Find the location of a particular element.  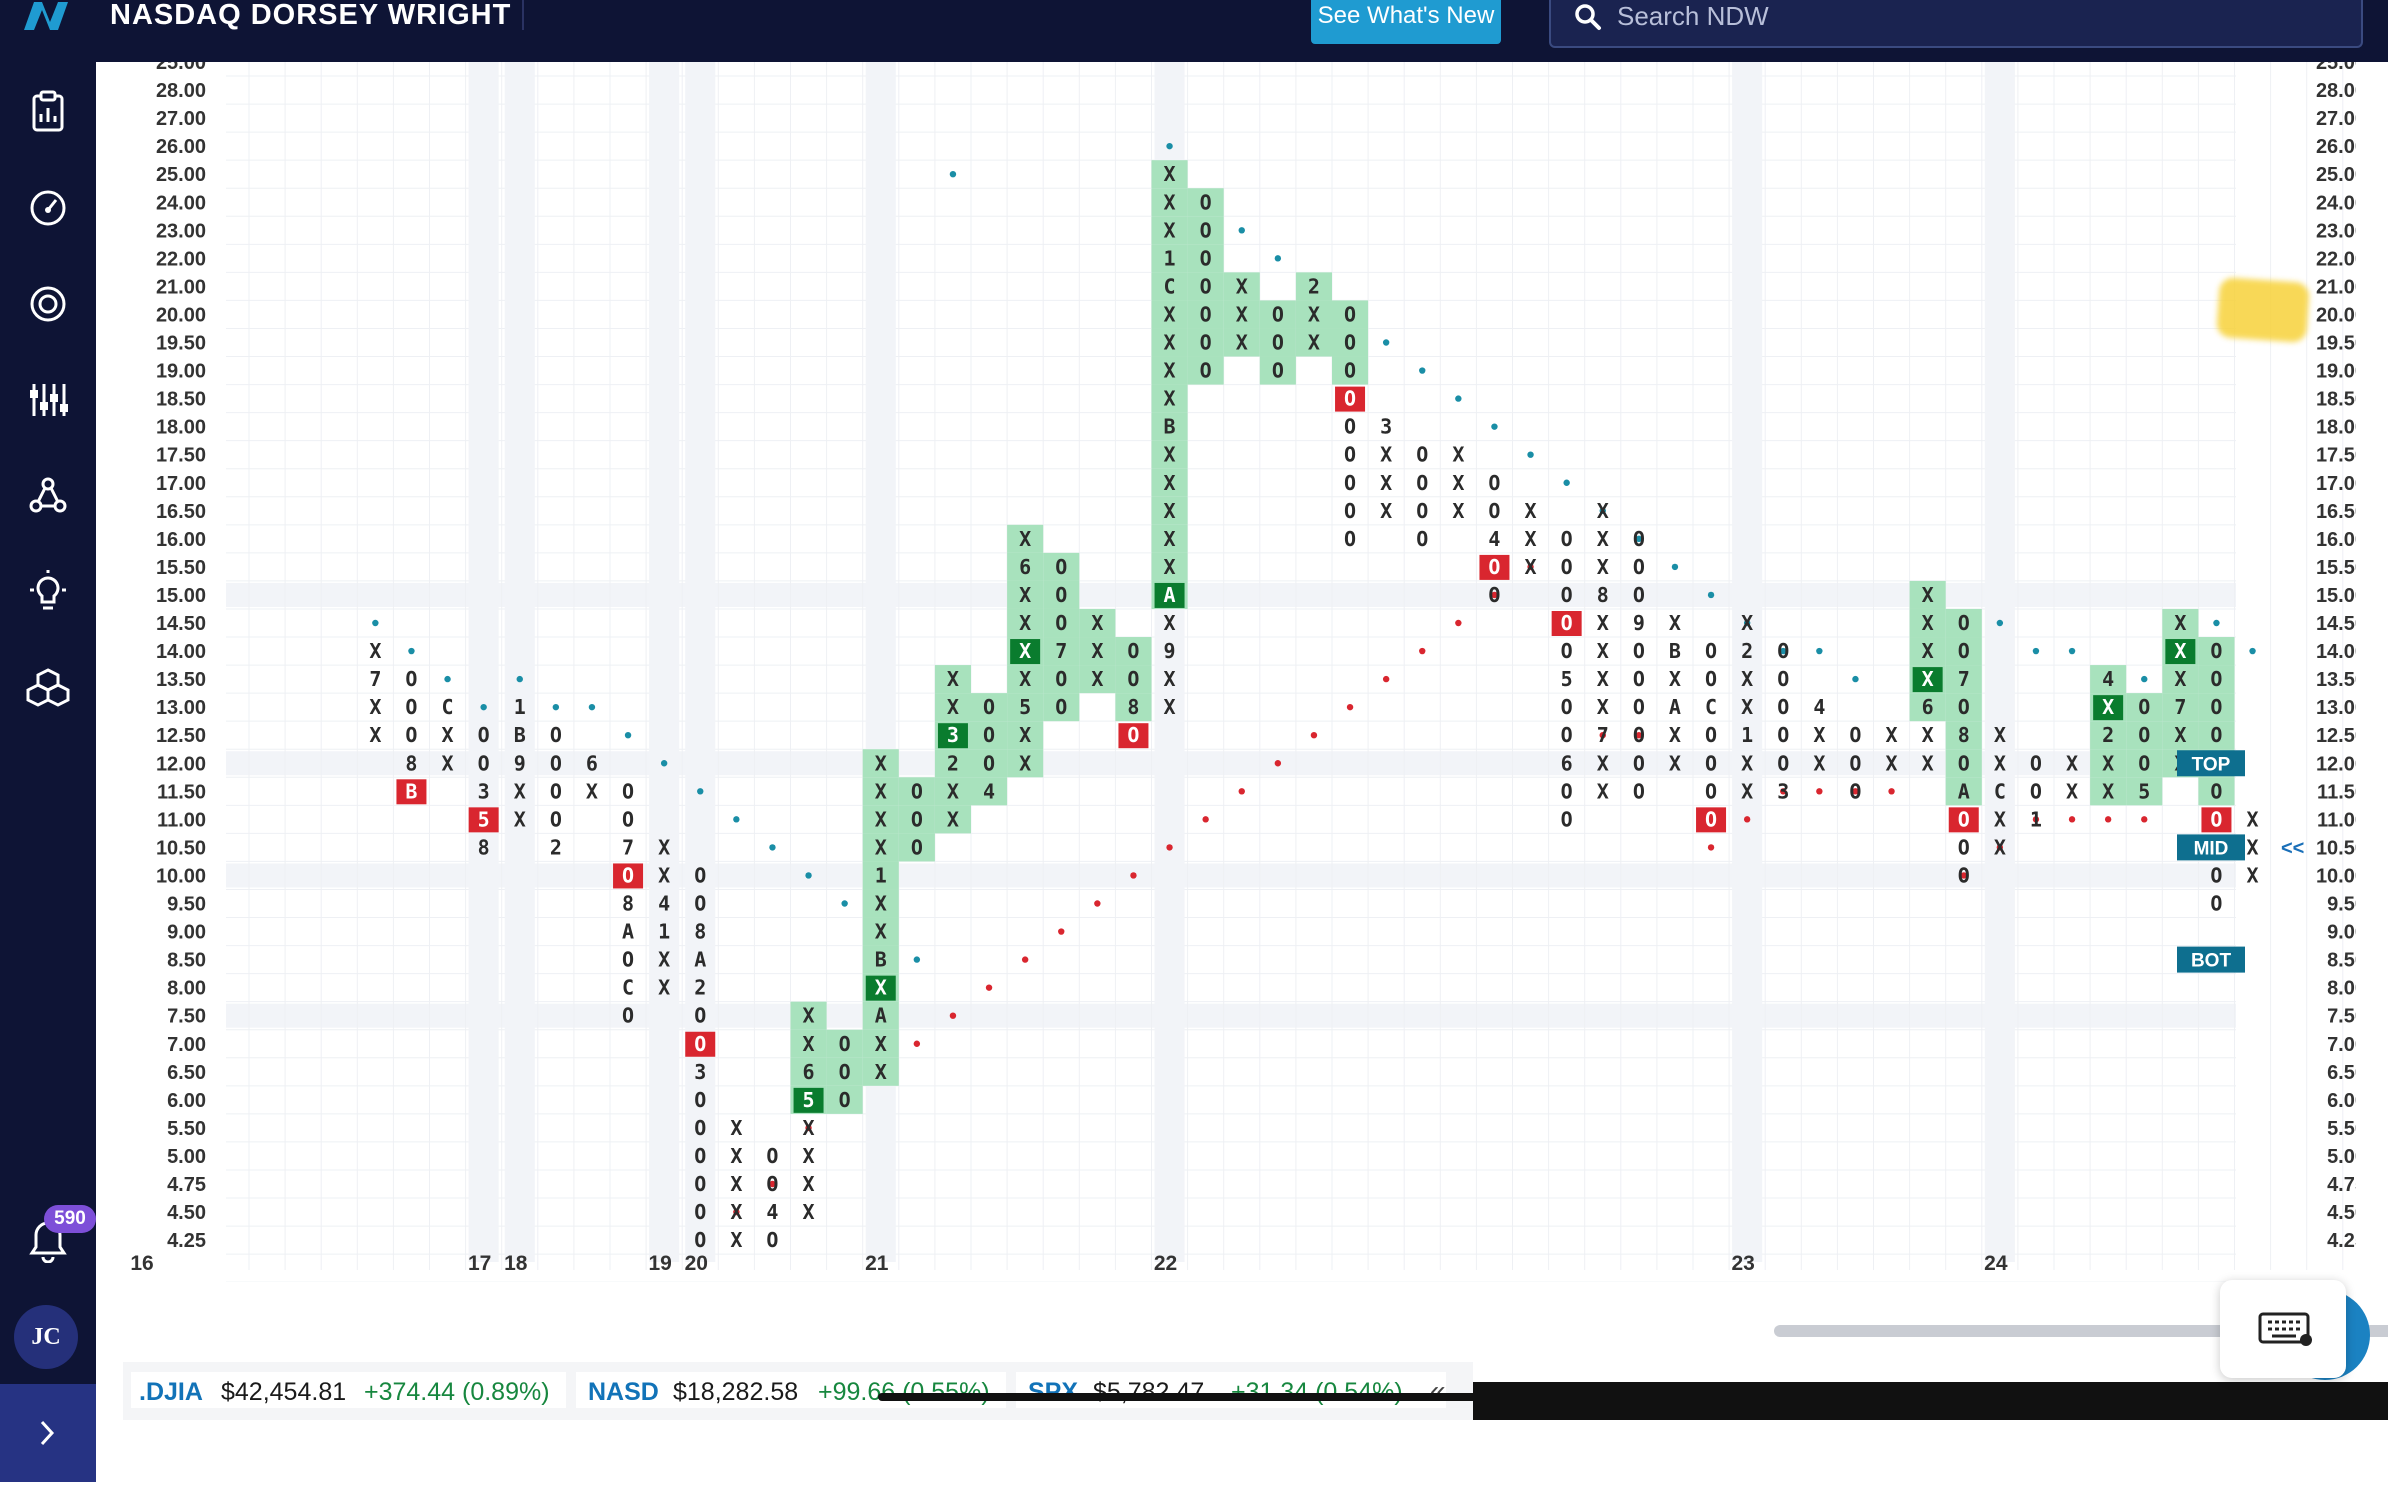

pnf-box: 4 is located at coordinates (1494, 539).